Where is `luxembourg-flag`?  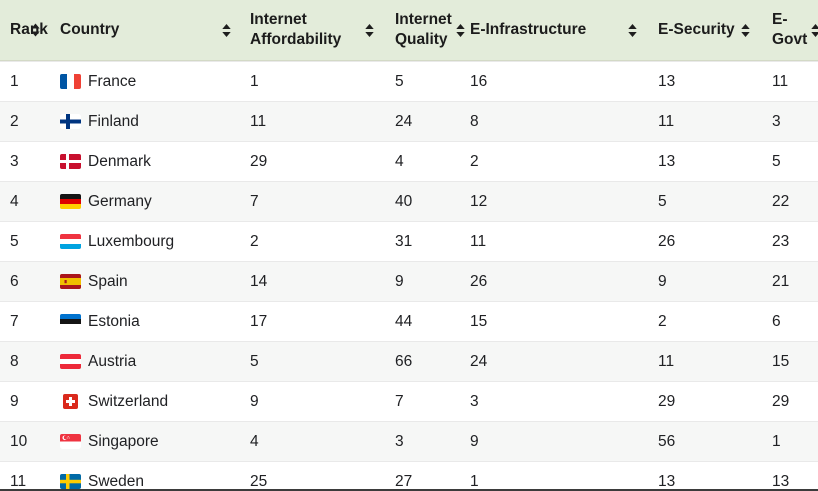 luxembourg-flag is located at coordinates (70, 241).